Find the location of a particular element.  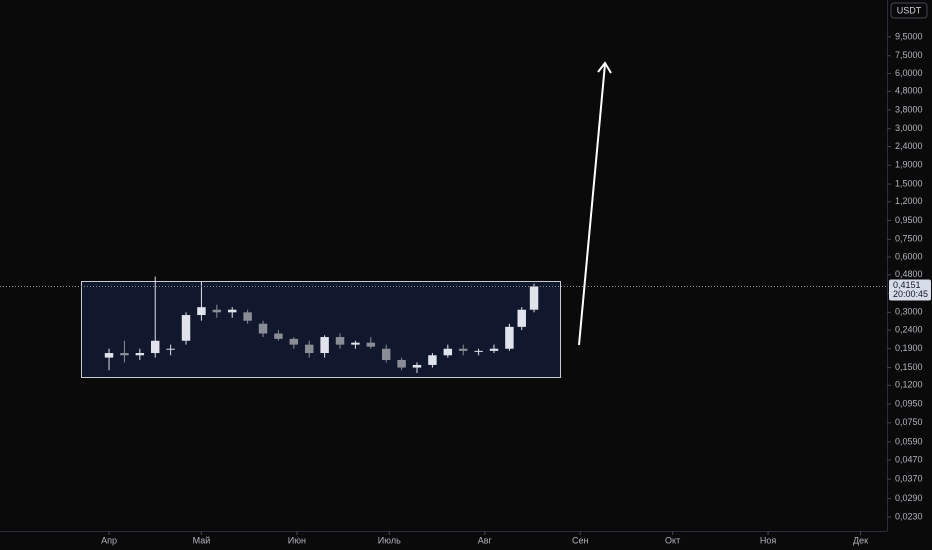

y-tick-label: 2,4000 is located at coordinates (909, 146).